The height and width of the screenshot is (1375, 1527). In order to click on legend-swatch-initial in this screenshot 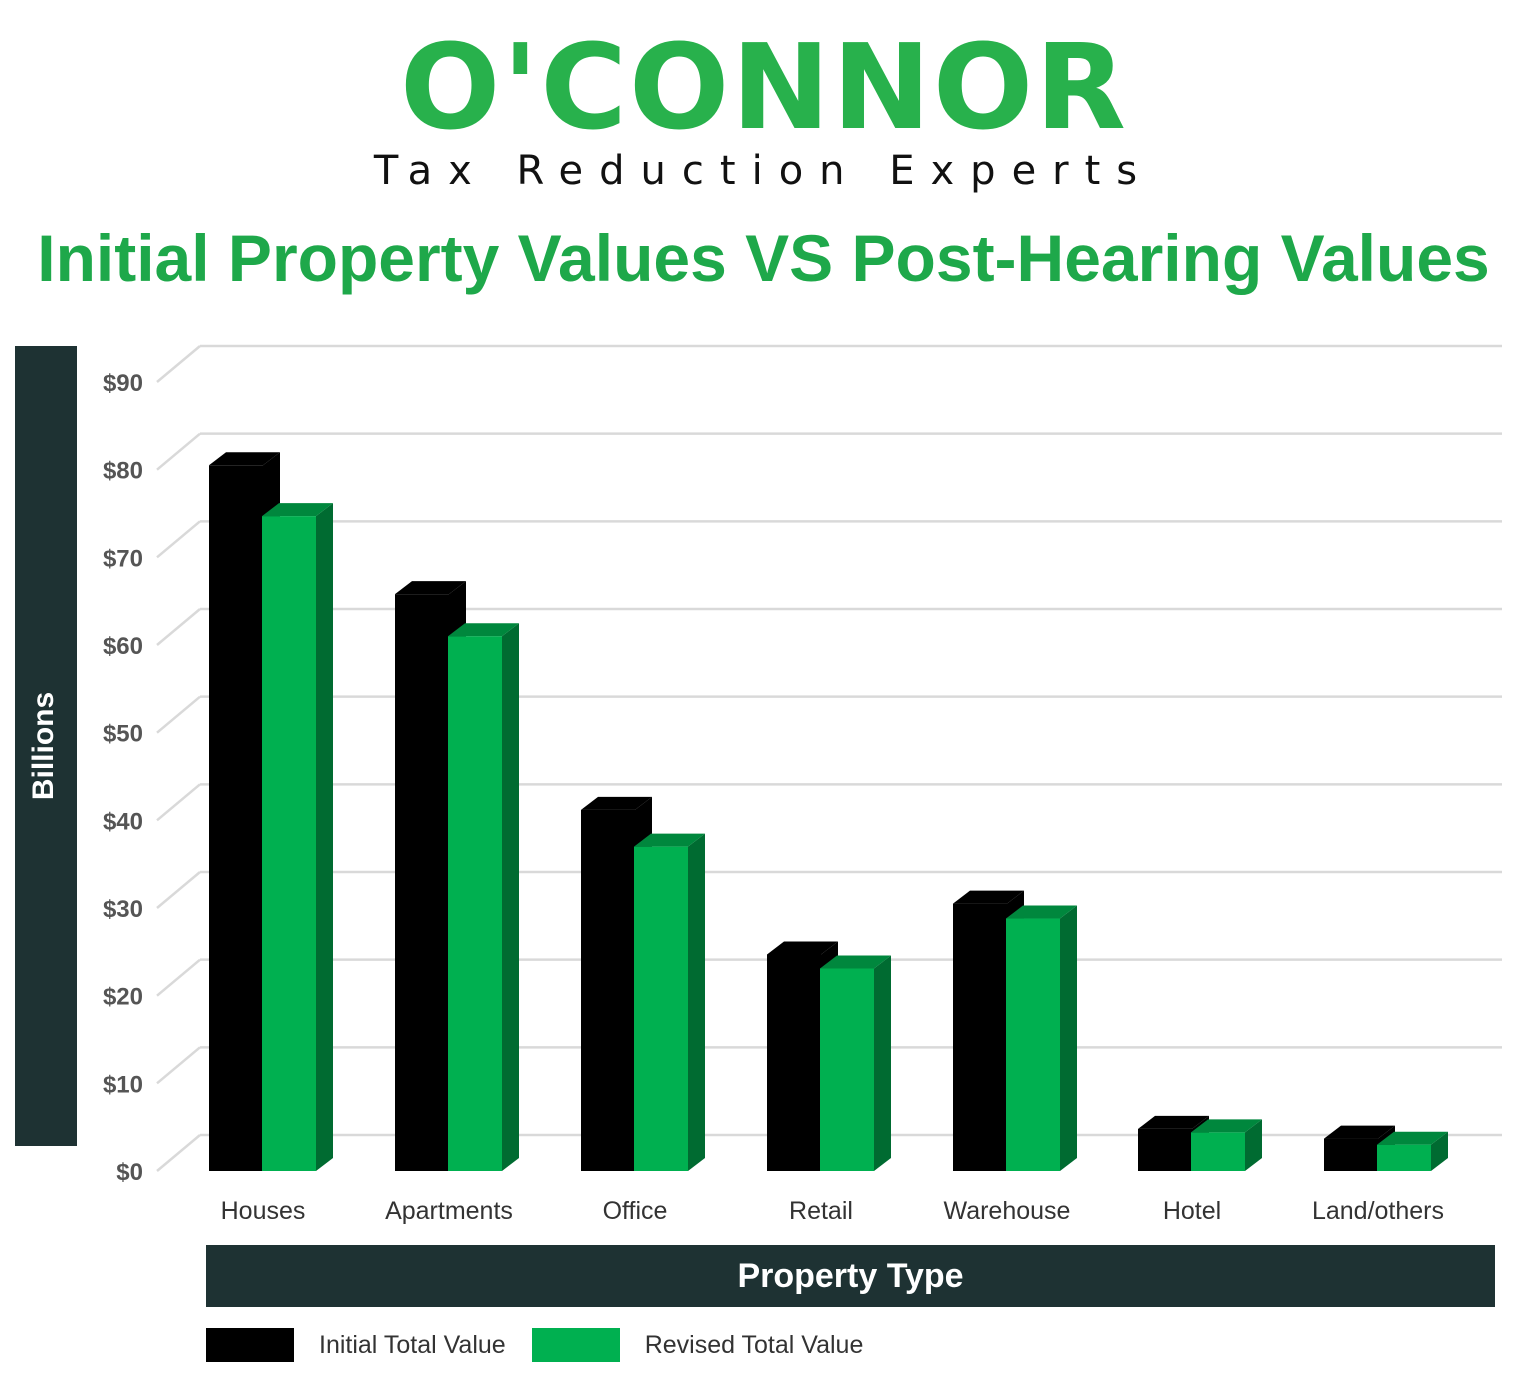, I will do `click(250, 1345)`.